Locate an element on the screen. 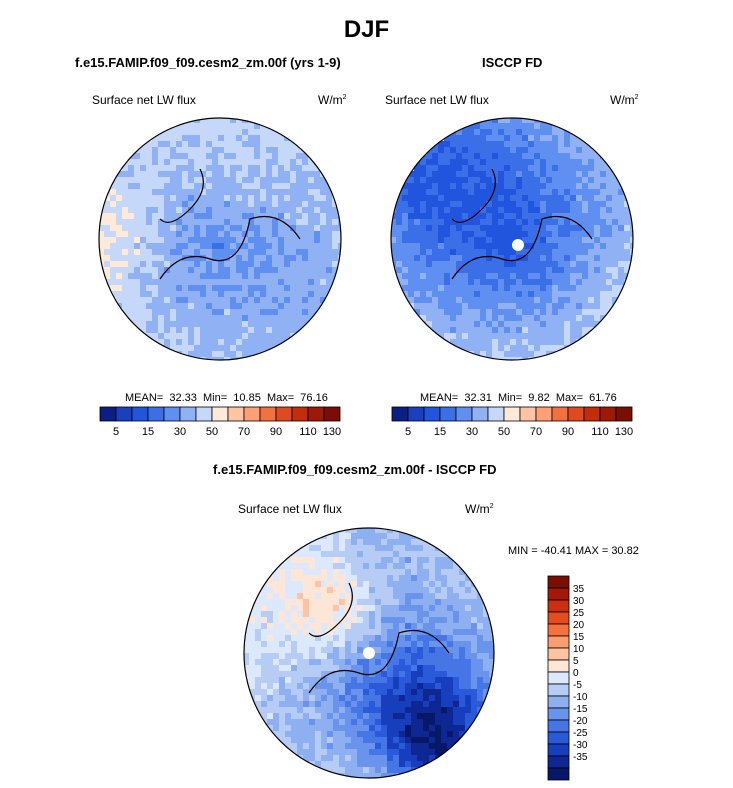 This screenshot has width=733, height=788. colorbar-tick-label: 25 is located at coordinates (579, 613).